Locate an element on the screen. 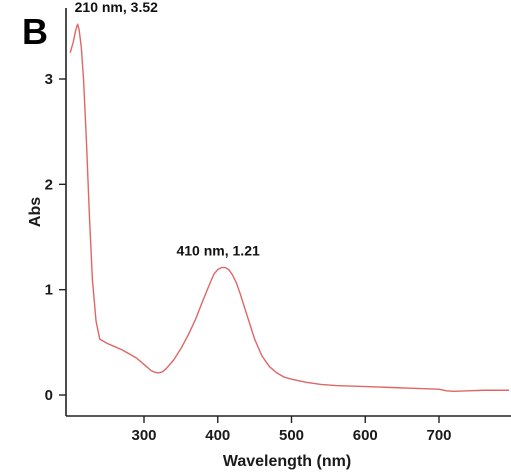  peak-annotation-0: 210 nm, 3.52 is located at coordinates (116, 7).